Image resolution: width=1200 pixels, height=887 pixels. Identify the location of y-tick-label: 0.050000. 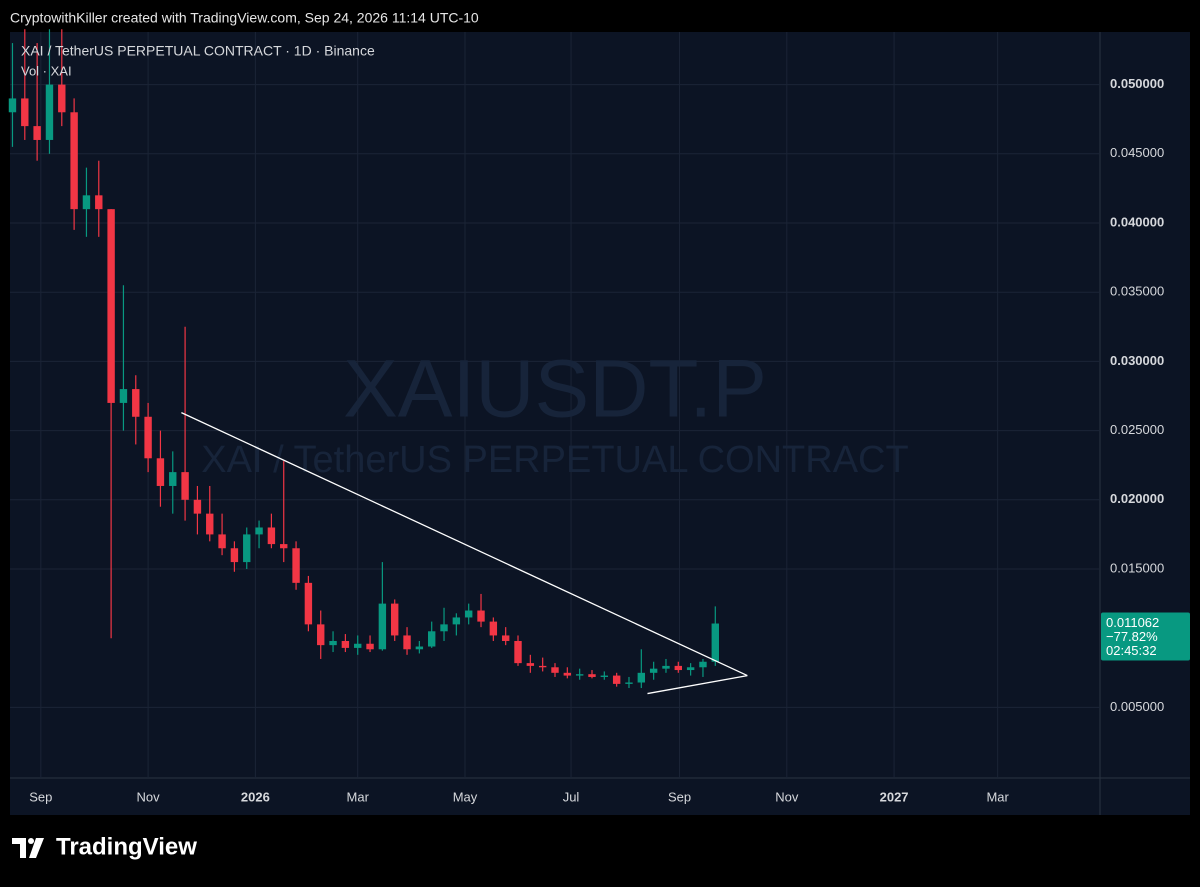
(1137, 83).